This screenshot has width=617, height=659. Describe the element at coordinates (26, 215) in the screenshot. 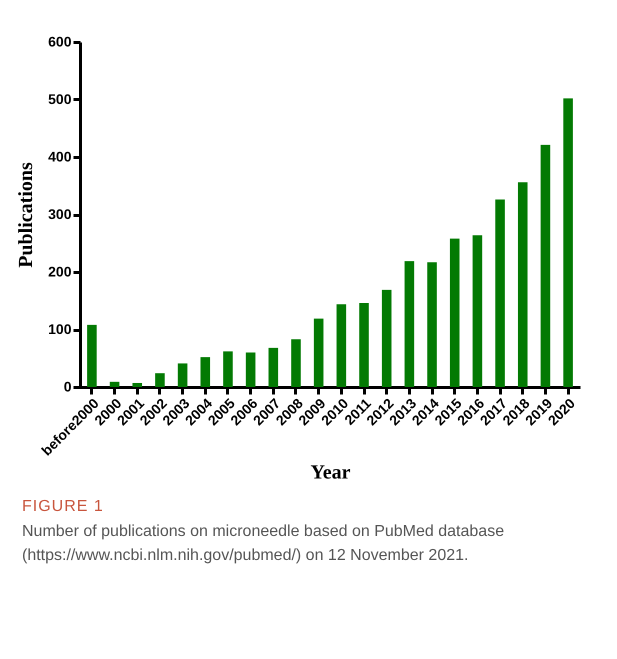

I see `y-axis-title: Publications` at that location.